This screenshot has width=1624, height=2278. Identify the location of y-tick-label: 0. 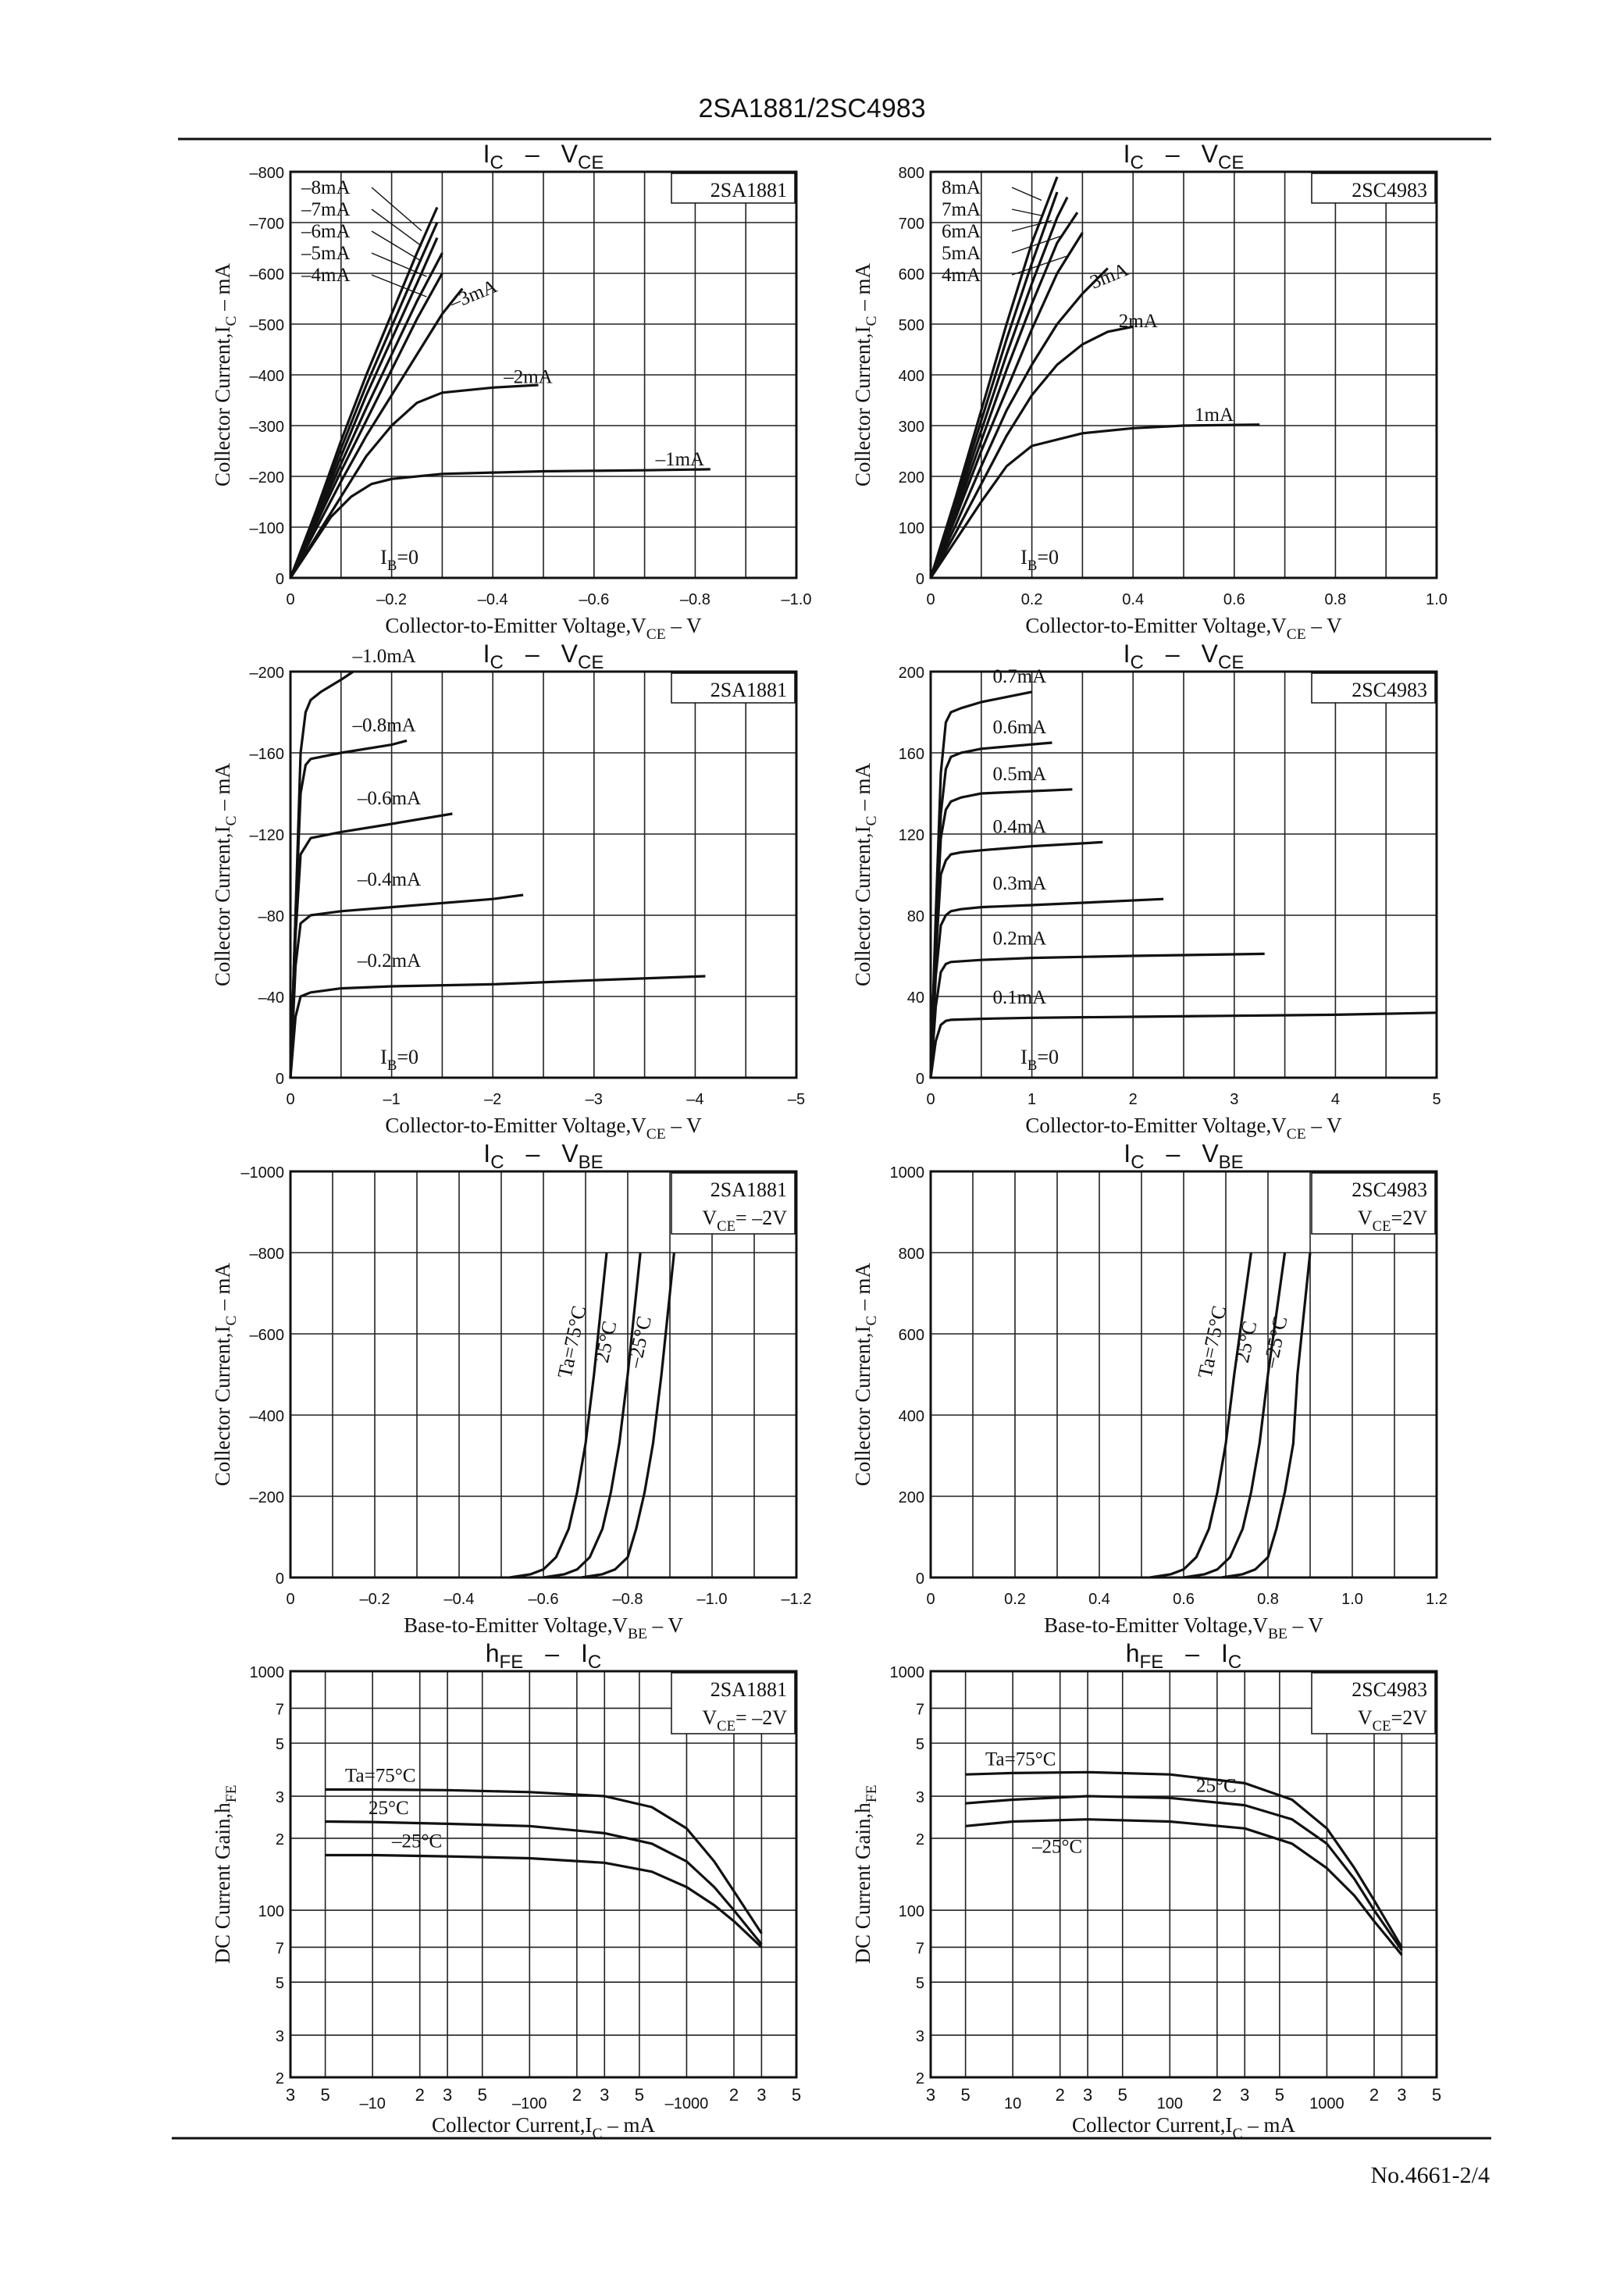
(280, 579).